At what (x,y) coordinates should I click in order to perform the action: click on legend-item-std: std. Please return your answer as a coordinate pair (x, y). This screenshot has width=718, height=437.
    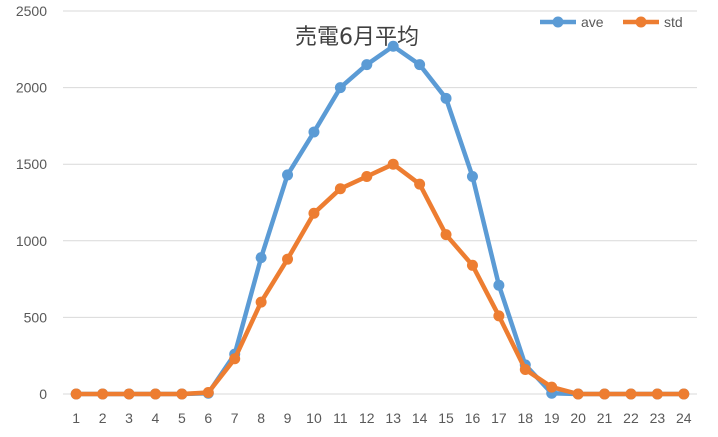
    Looking at the image, I should click on (653, 22).